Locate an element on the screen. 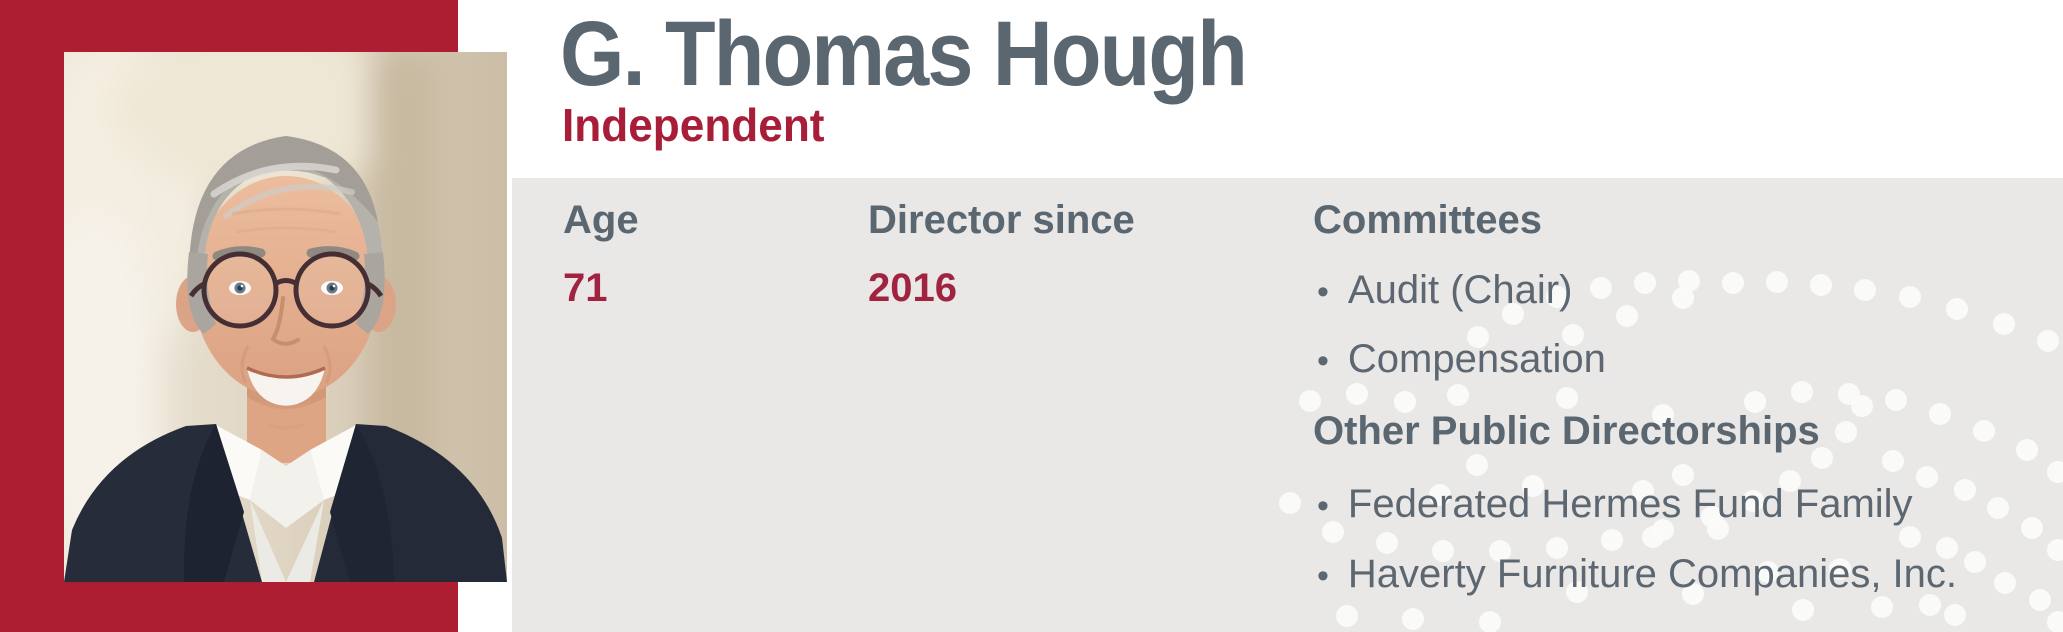  directorship-item: • Federated Hermes Fund Family is located at coordinates (1615, 504).